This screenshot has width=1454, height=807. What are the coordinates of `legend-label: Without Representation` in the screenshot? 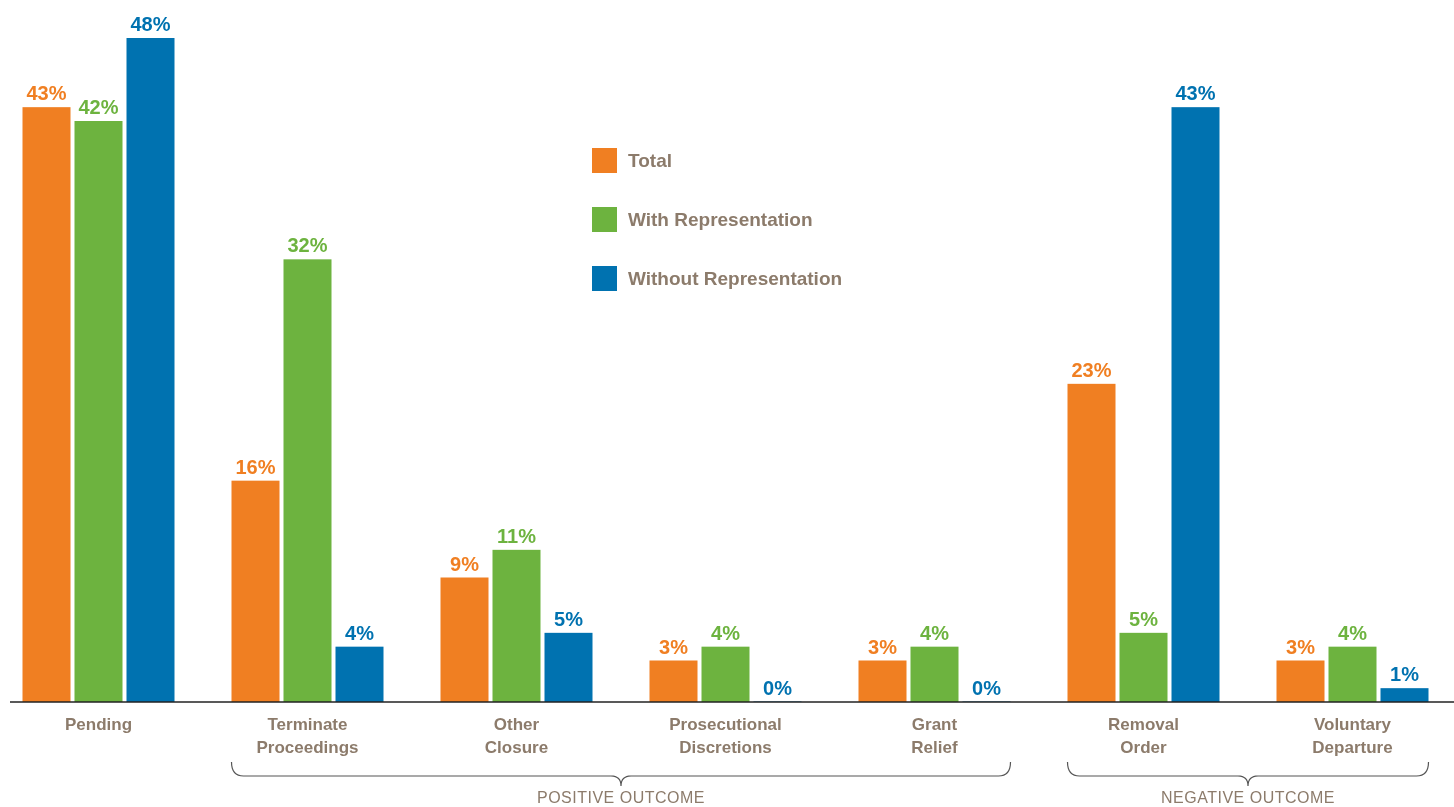 It's located at (735, 278).